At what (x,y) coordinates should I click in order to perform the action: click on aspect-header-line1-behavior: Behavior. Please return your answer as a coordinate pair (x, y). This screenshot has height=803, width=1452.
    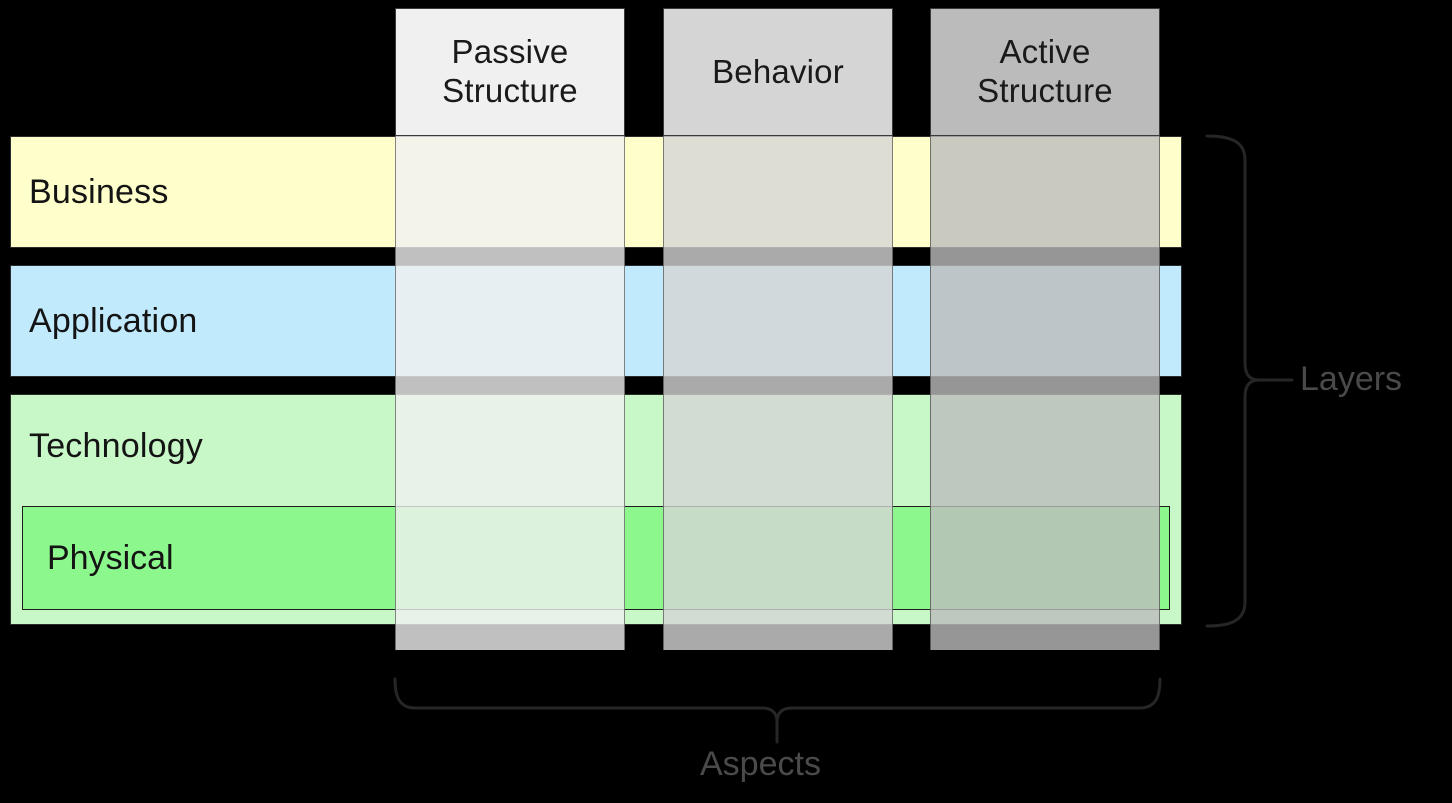
    Looking at the image, I should click on (778, 71).